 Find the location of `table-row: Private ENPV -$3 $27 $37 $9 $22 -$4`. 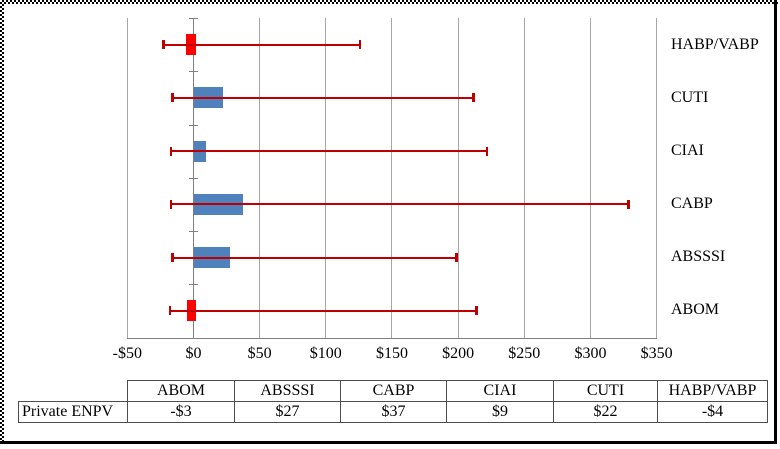

table-row: Private ENPV -$3 $27 $37 $9 $22 -$4 is located at coordinates (393, 412).